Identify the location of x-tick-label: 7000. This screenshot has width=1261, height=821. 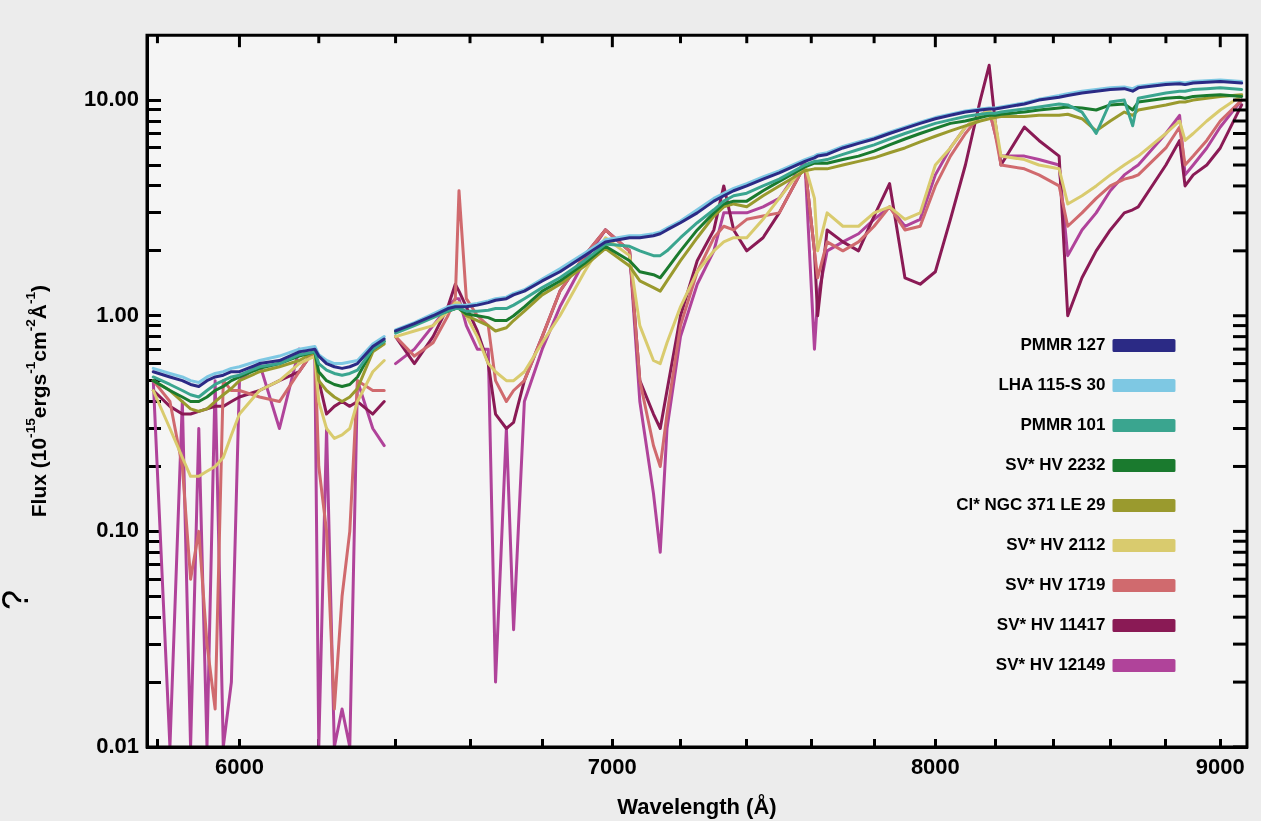
(612, 767).